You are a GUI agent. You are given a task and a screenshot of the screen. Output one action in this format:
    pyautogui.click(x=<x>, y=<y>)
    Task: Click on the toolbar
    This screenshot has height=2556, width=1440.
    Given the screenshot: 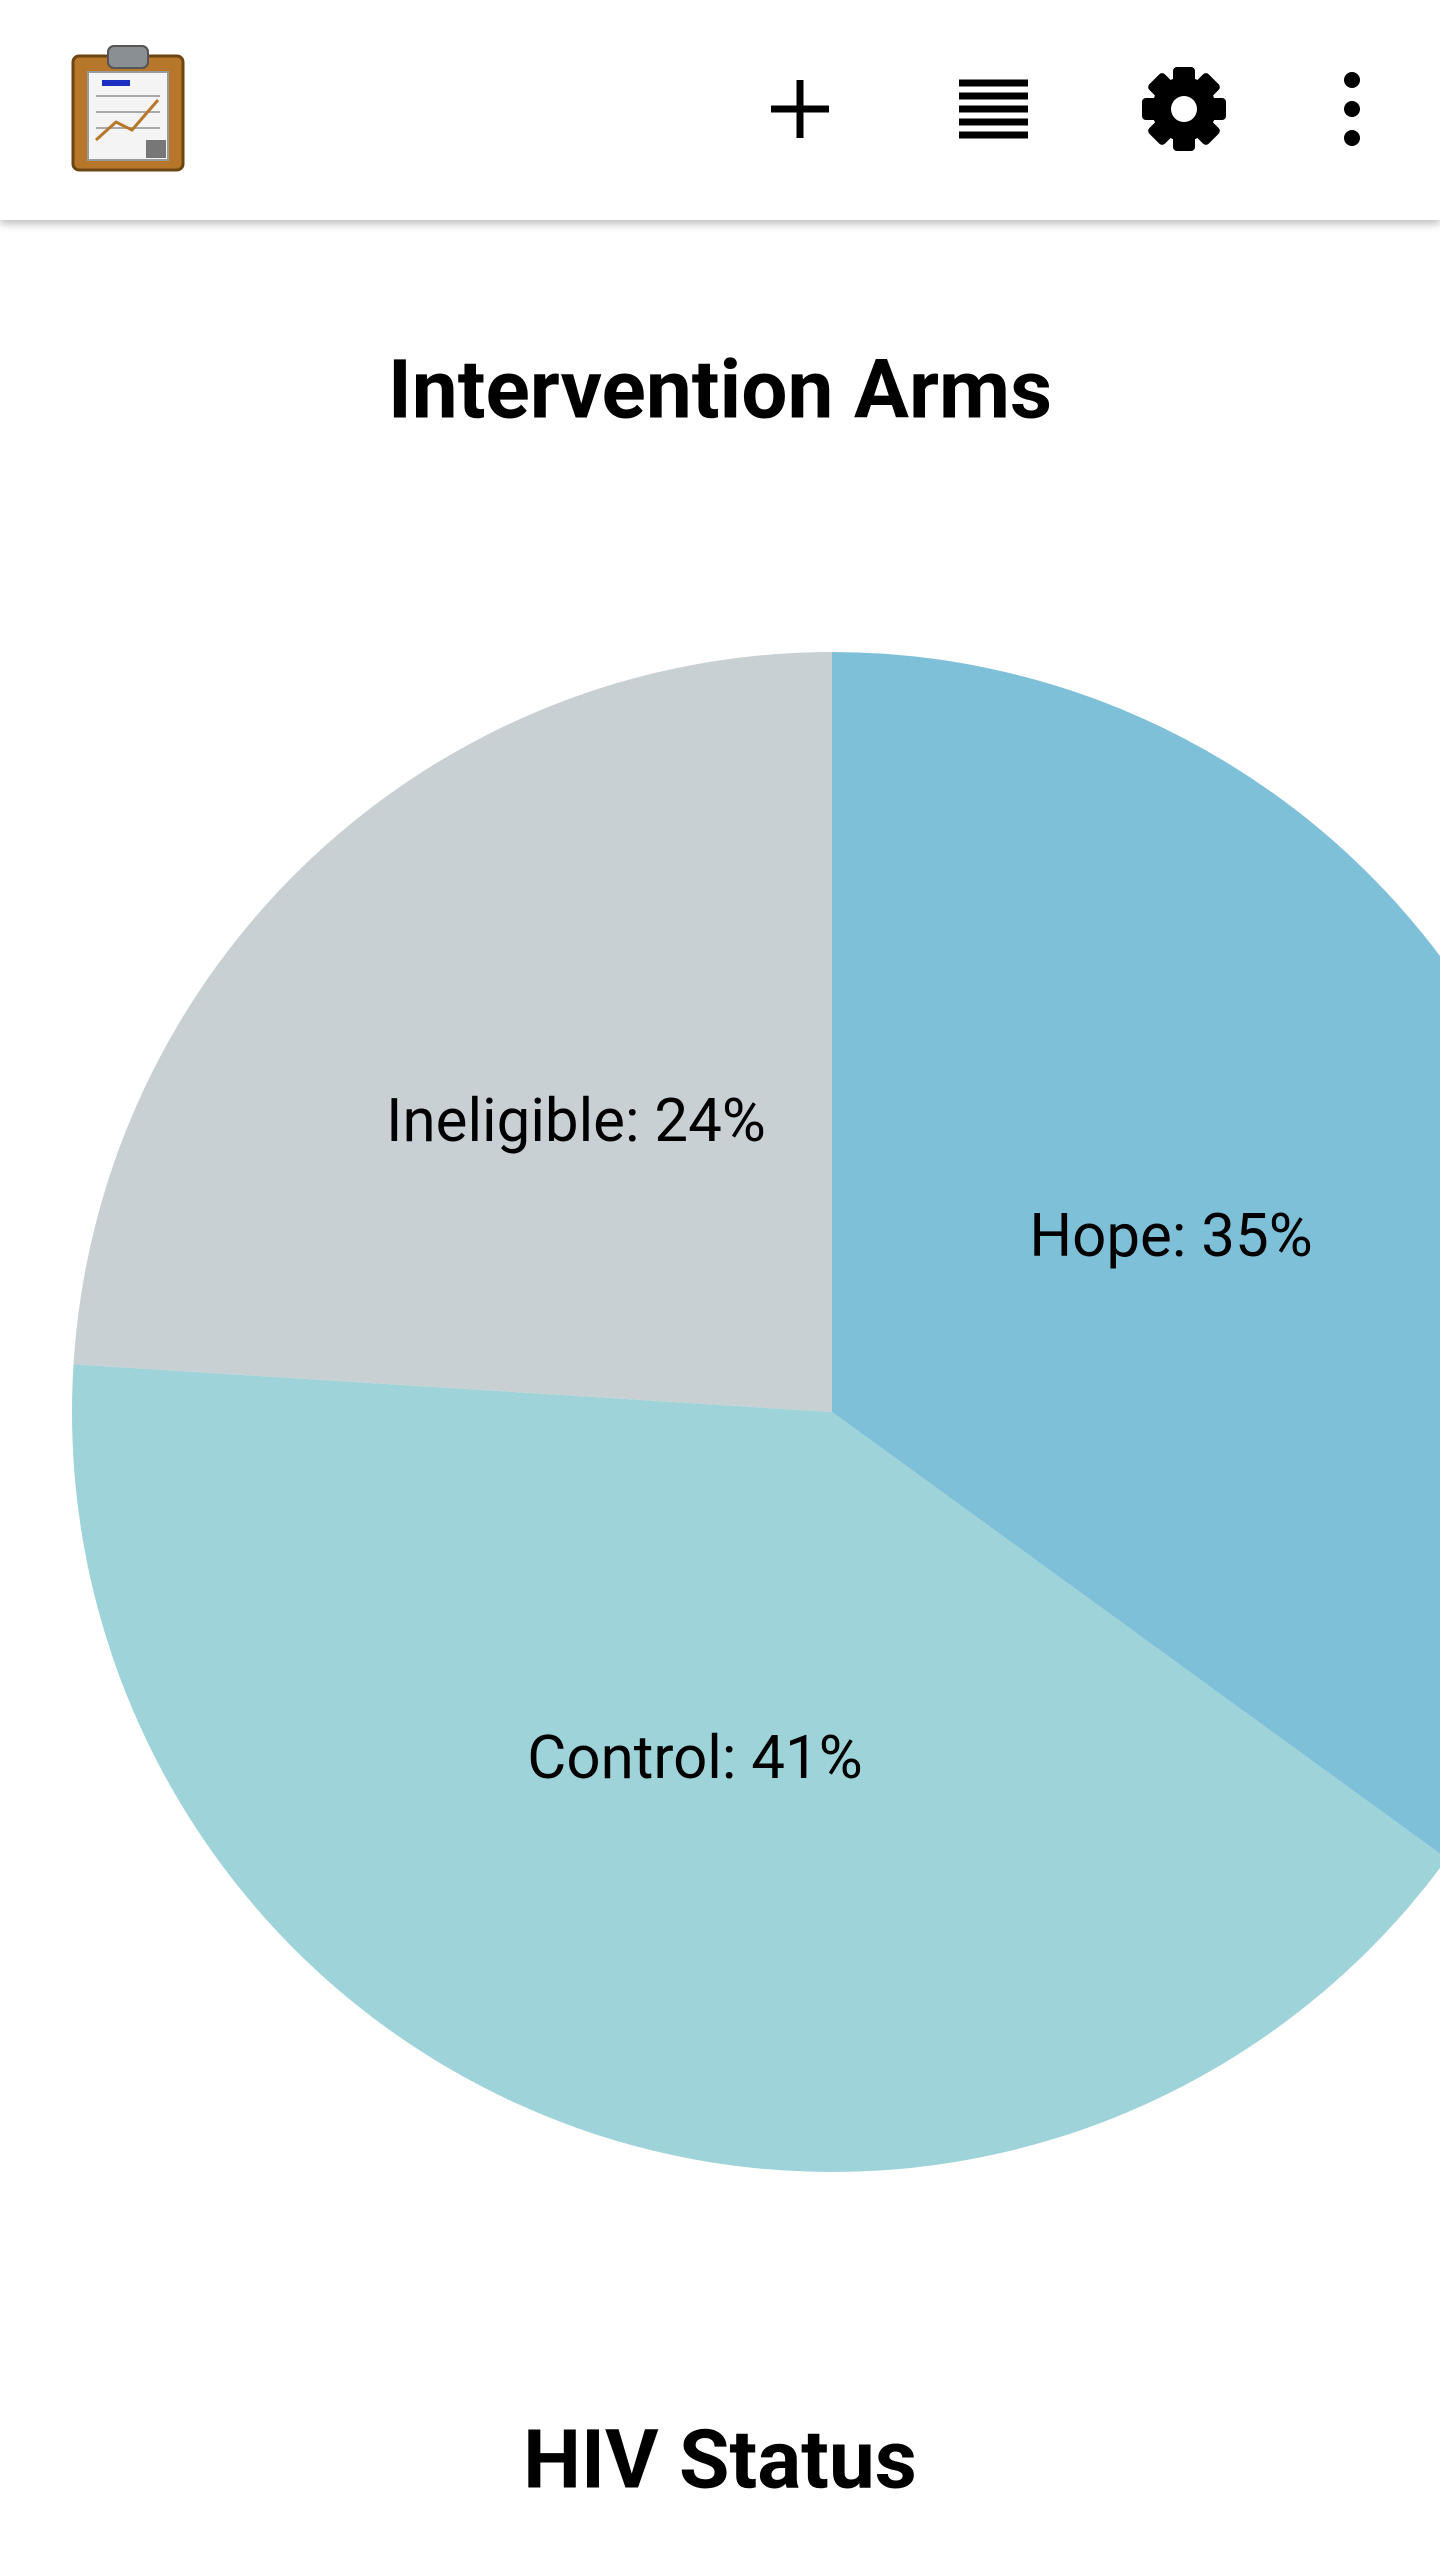 What is the action you would take?
    pyautogui.click(x=715, y=108)
    